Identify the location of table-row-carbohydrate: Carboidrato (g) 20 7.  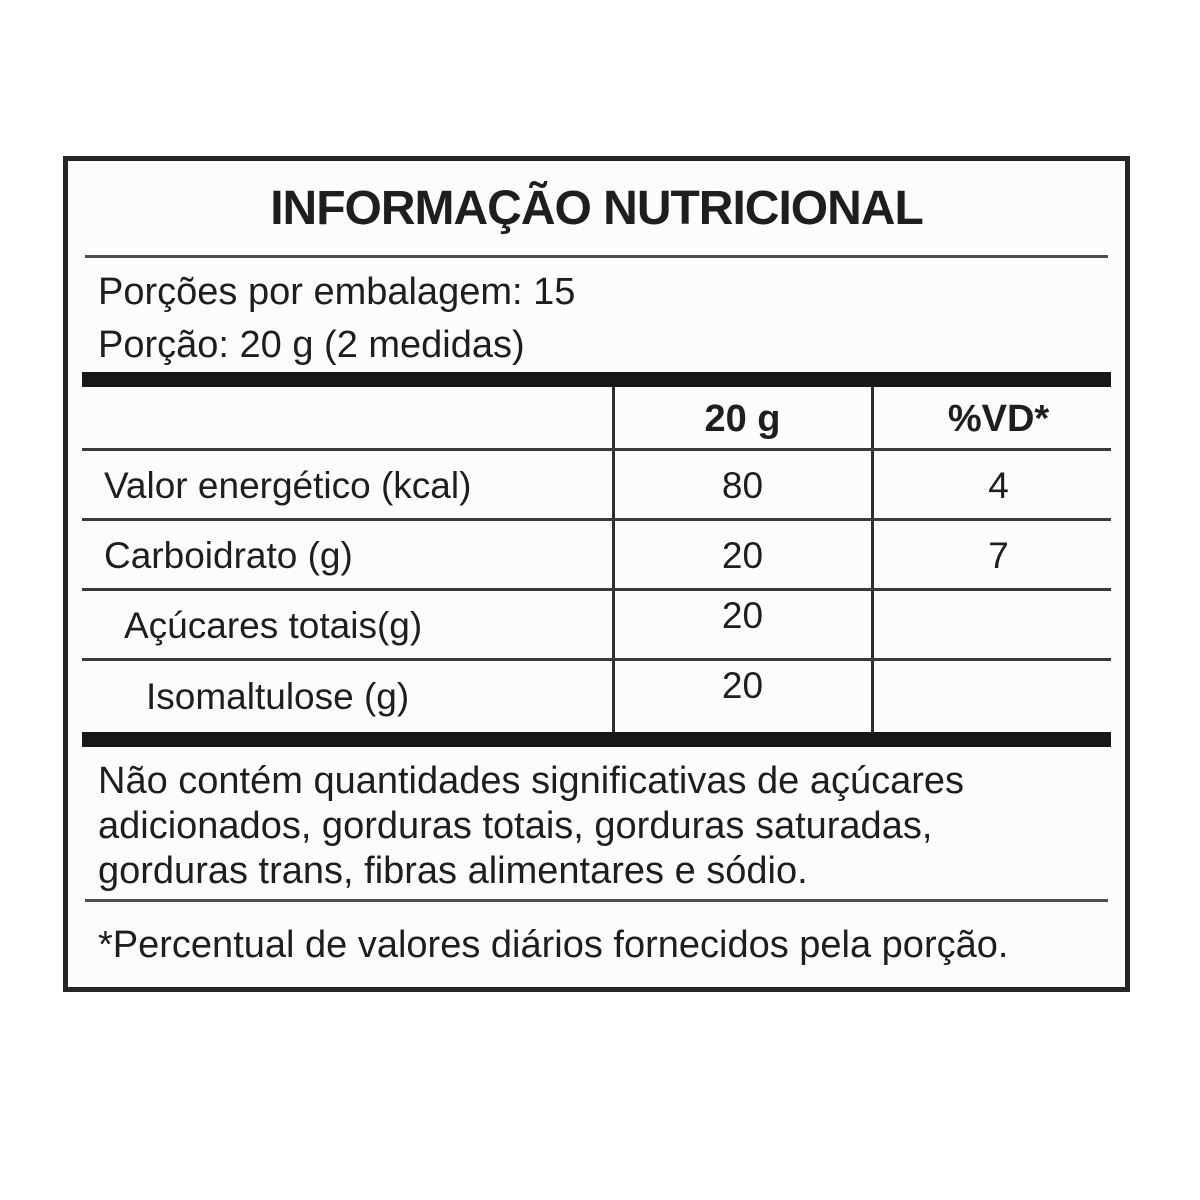
(596, 556).